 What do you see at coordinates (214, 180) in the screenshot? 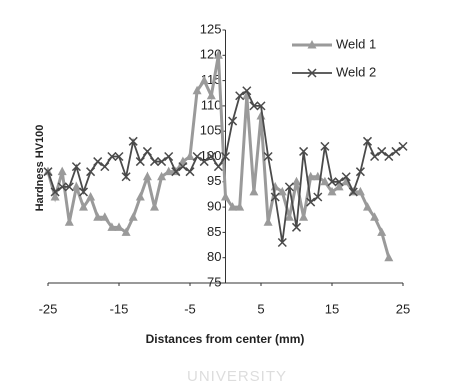
I see `y-tick-label: 95` at bounding box center [214, 180].